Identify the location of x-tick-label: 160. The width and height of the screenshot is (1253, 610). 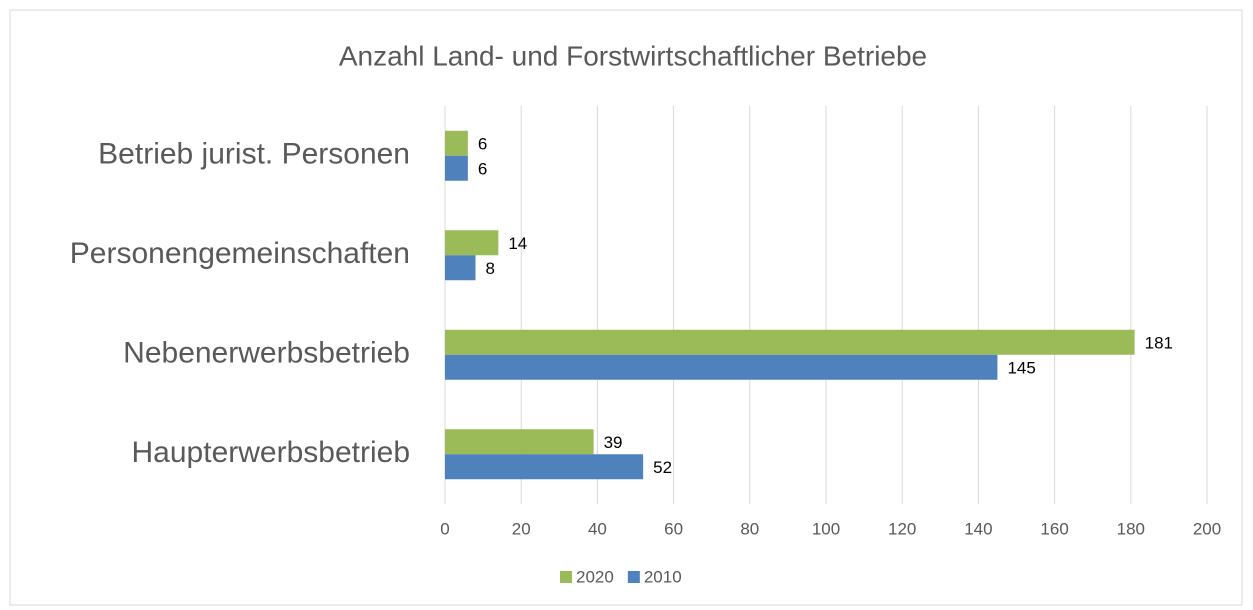
(1054, 528).